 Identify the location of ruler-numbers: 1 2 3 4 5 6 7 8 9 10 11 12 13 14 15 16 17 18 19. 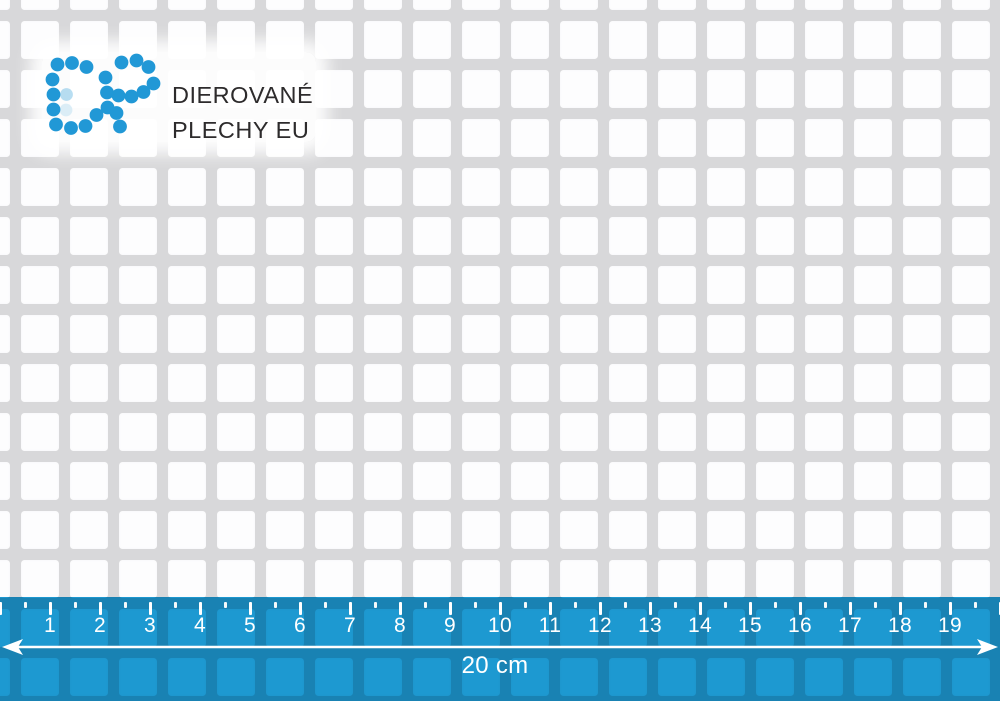
(500, 649).